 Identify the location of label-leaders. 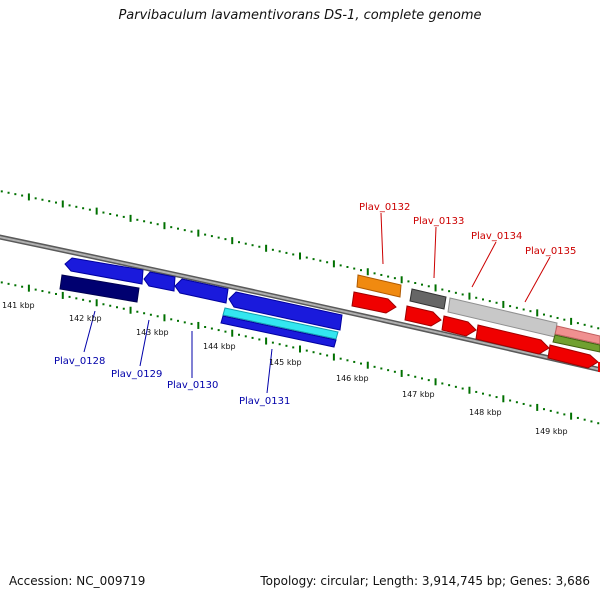
(178, 352).